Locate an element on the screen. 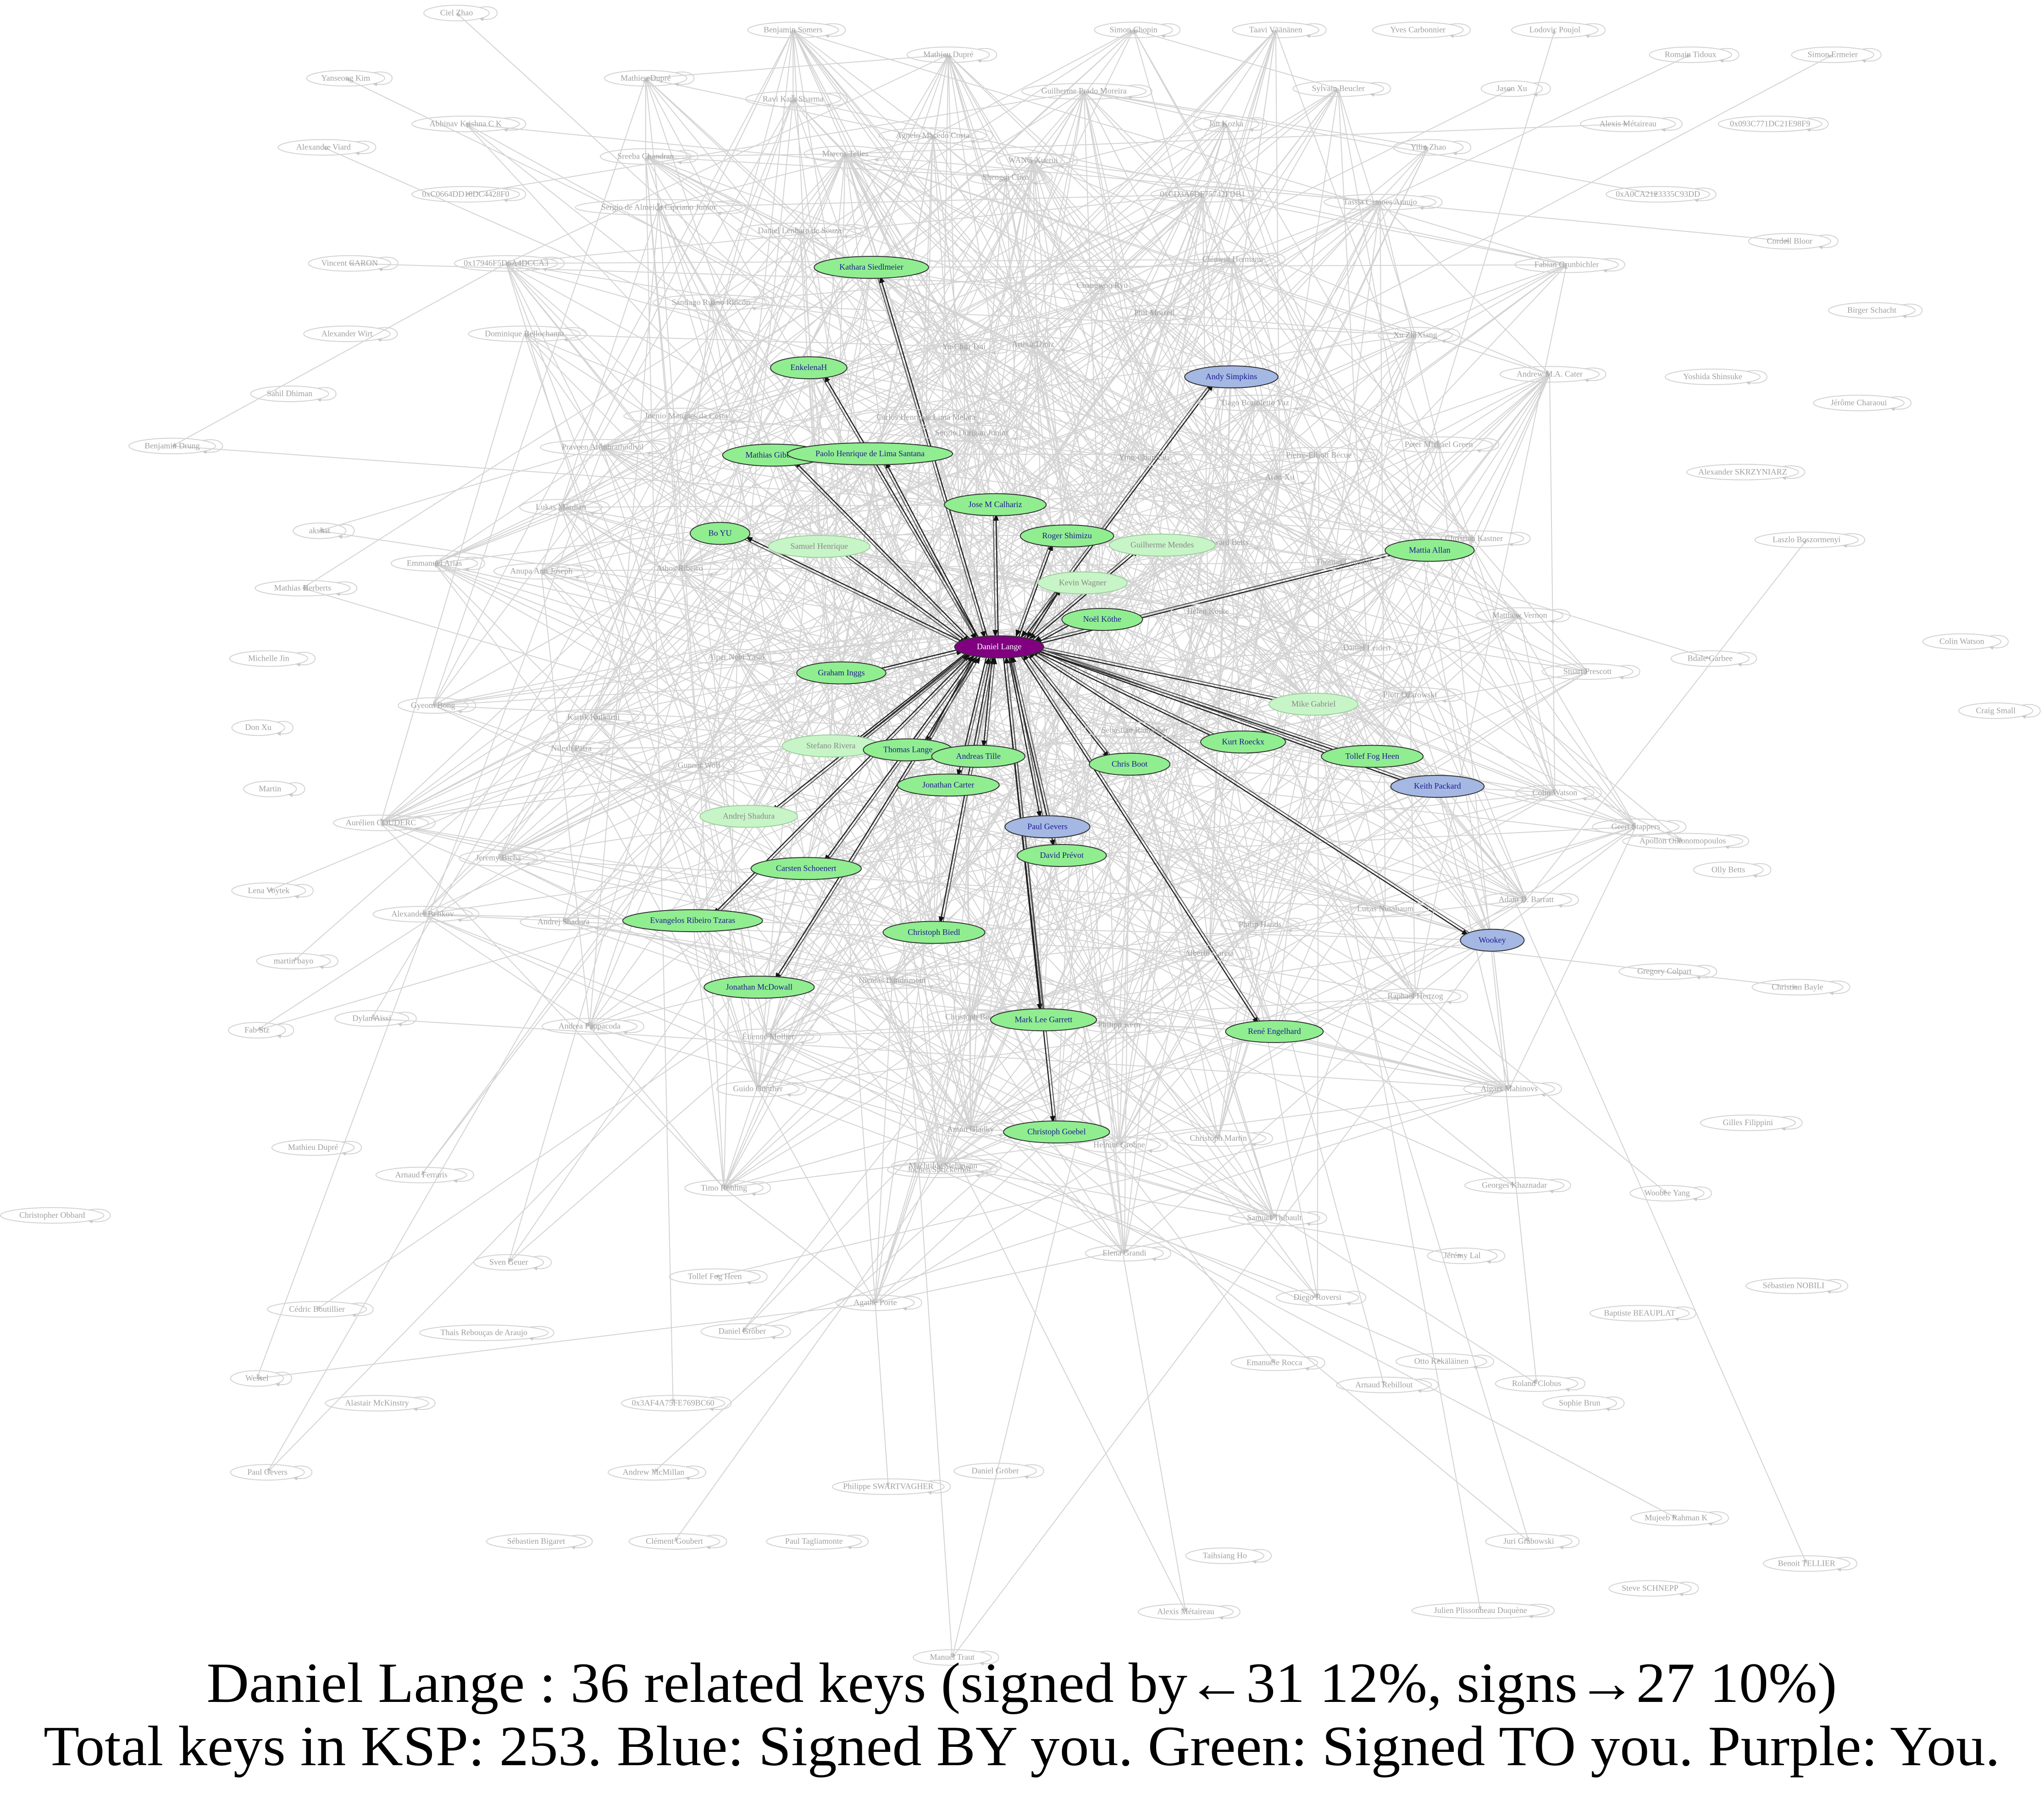 The width and height of the screenshot is (2044, 1806). node-label: Benoit TELLIER is located at coordinates (1807, 1563).